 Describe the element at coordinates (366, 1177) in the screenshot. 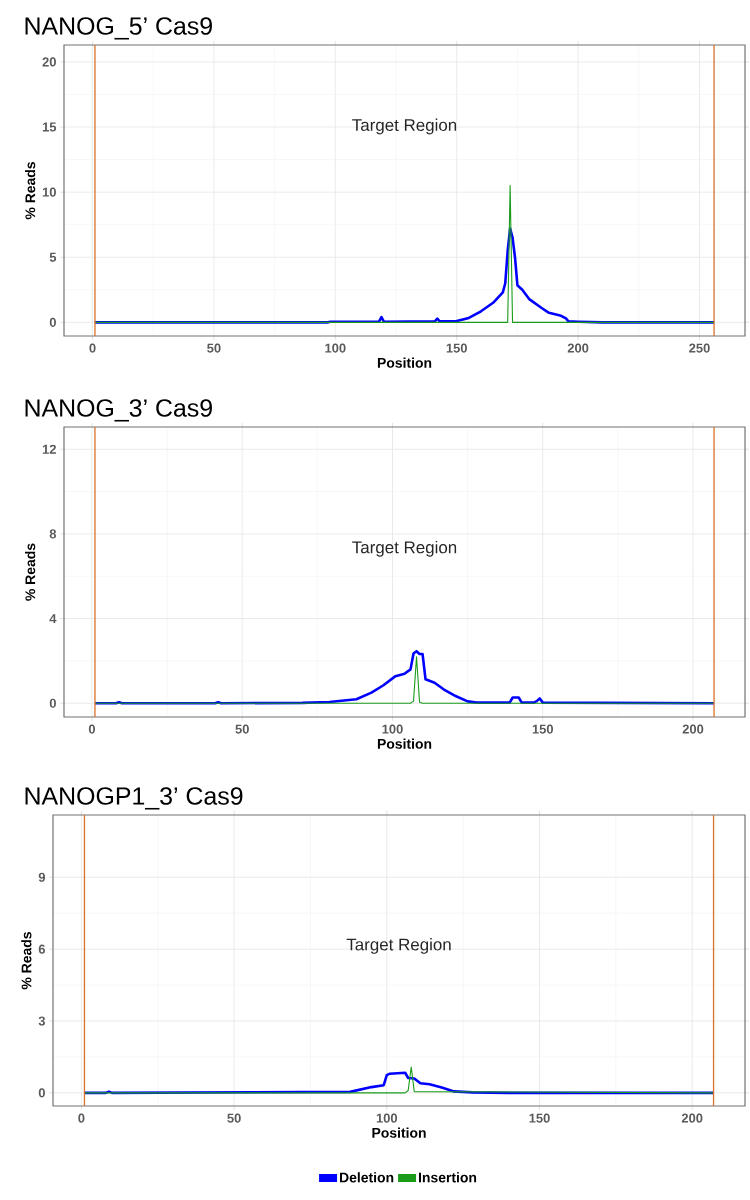

I see `legend-label: Deletion` at that location.